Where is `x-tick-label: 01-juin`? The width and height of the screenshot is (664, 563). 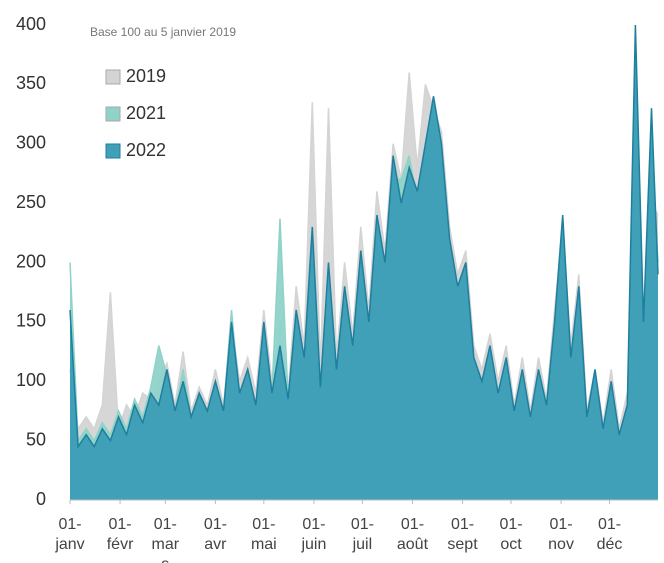
x-tick-label: 01-juin is located at coordinates (314, 534).